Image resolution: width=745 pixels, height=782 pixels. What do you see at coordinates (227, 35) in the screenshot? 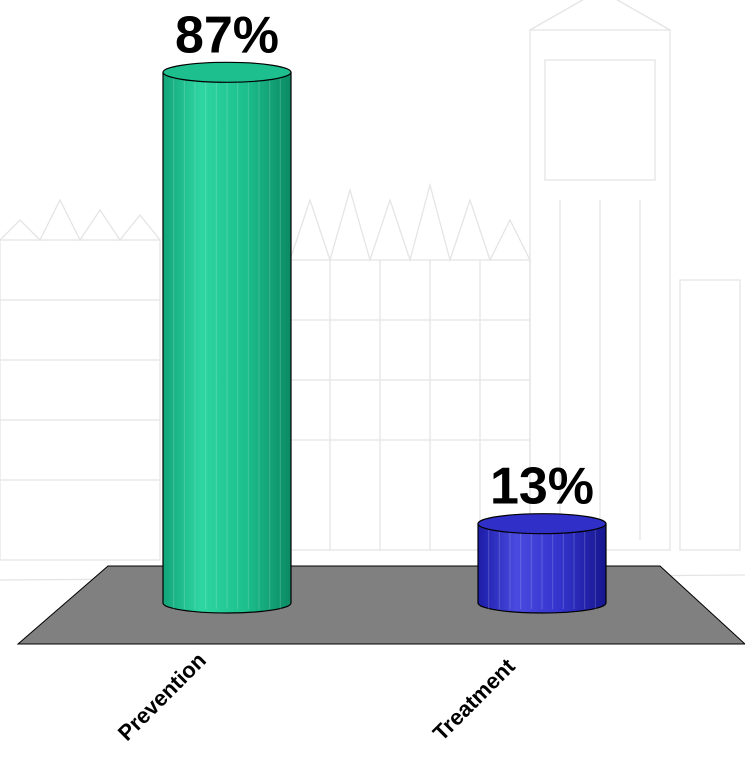
I see `data-label-prevention: 87%` at bounding box center [227, 35].